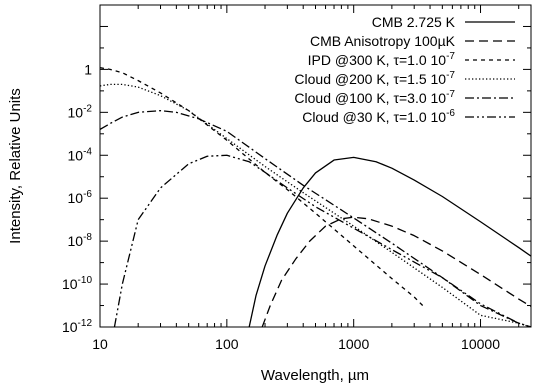  Describe the element at coordinates (80, 111) in the screenshot. I see `y-tick-label: 10⁻²` at that location.